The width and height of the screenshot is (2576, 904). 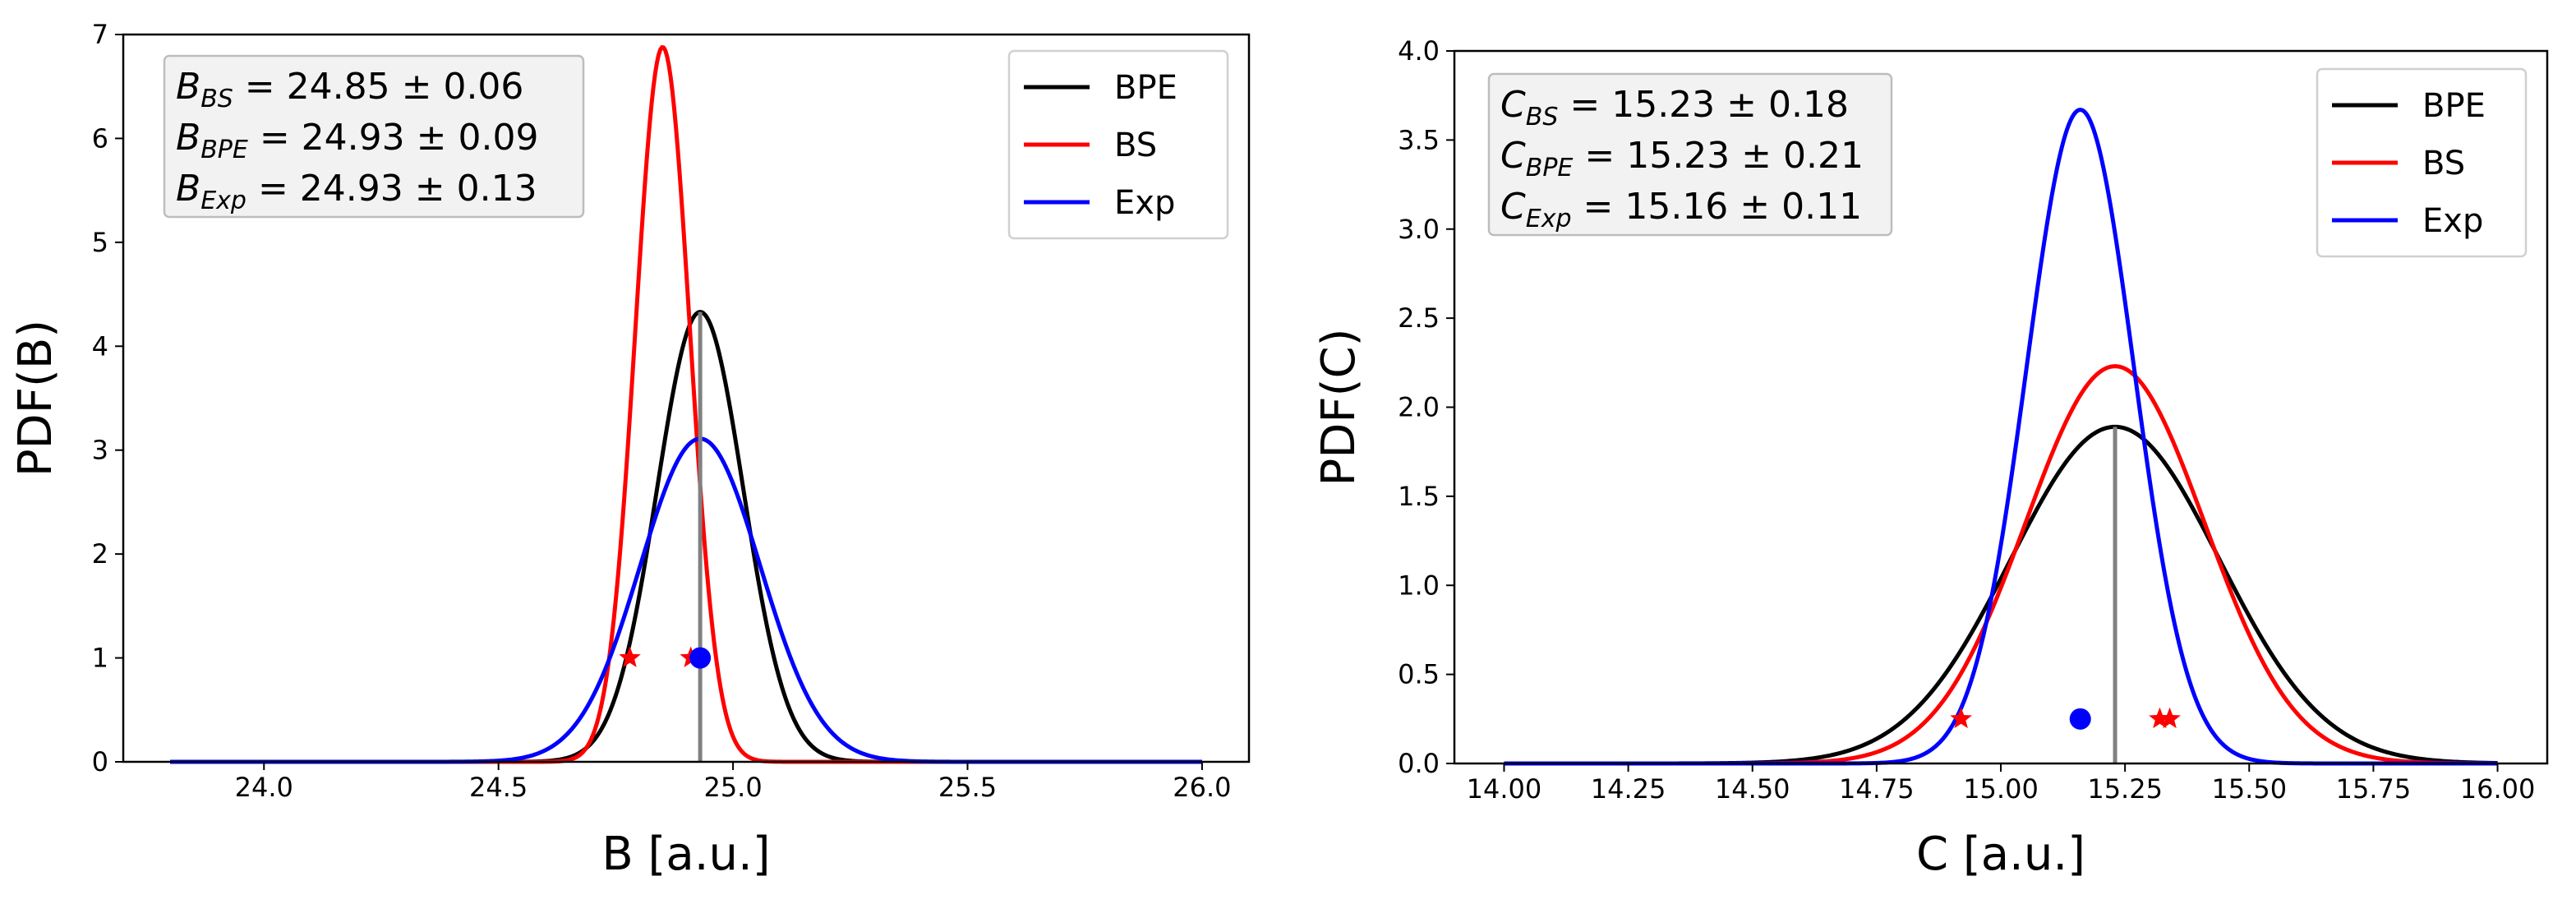 What do you see at coordinates (1419, 407) in the screenshot?
I see `y-tick-label: 2.0` at bounding box center [1419, 407].